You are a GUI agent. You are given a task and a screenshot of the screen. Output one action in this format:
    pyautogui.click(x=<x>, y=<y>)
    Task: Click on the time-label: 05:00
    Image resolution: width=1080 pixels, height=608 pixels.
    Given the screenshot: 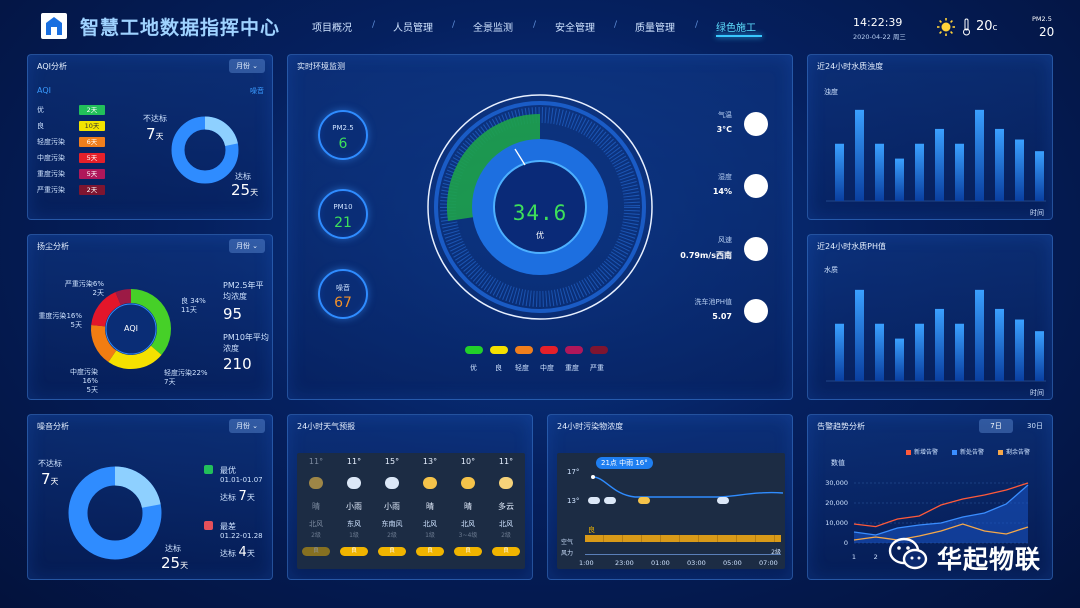 What is the action you would take?
    pyautogui.click(x=732, y=563)
    